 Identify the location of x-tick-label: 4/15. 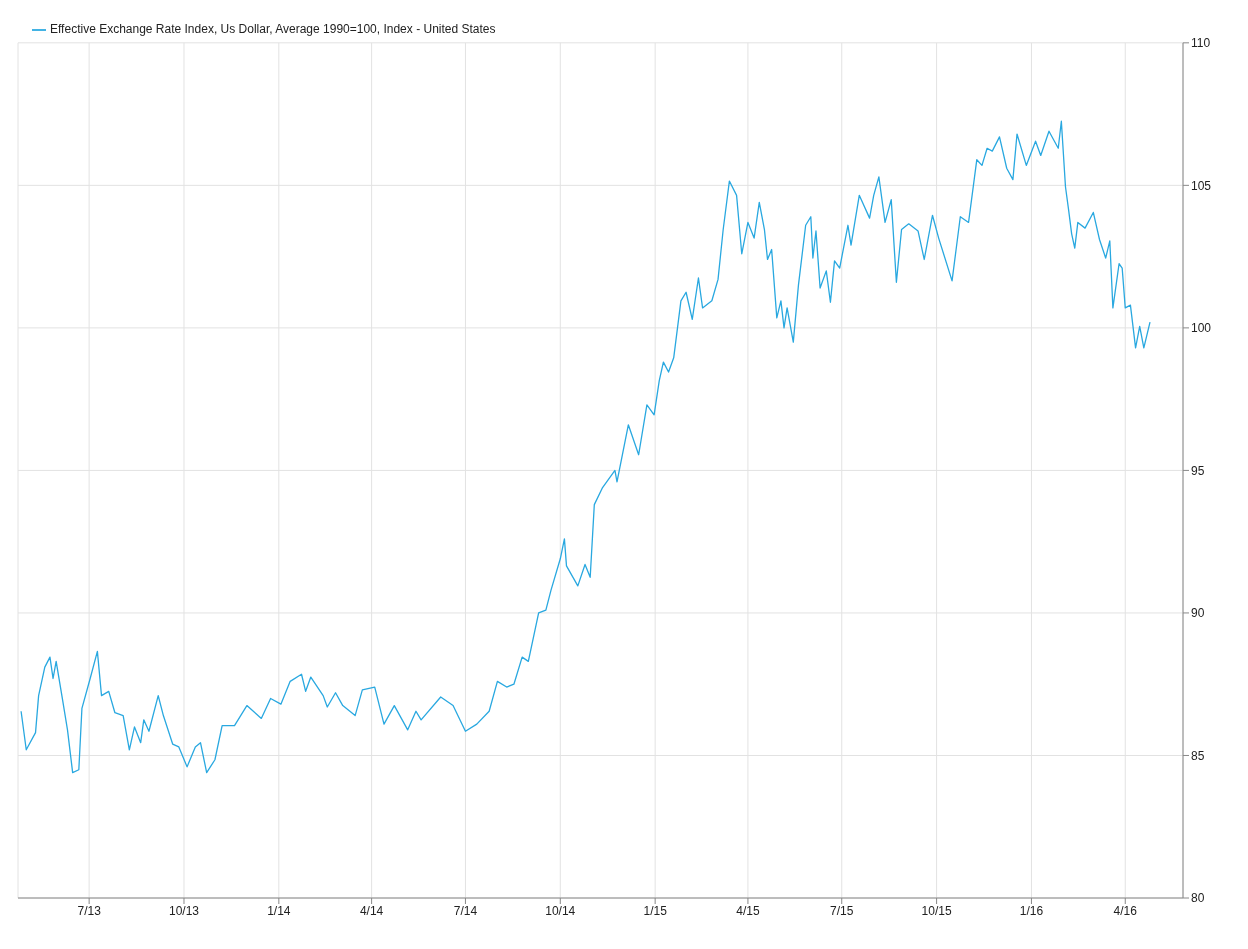
(748, 910).